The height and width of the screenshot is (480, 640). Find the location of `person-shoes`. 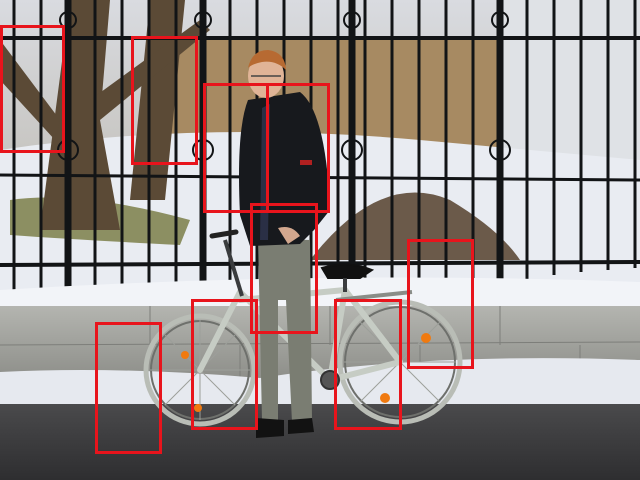

person-shoes is located at coordinates (285, 428).